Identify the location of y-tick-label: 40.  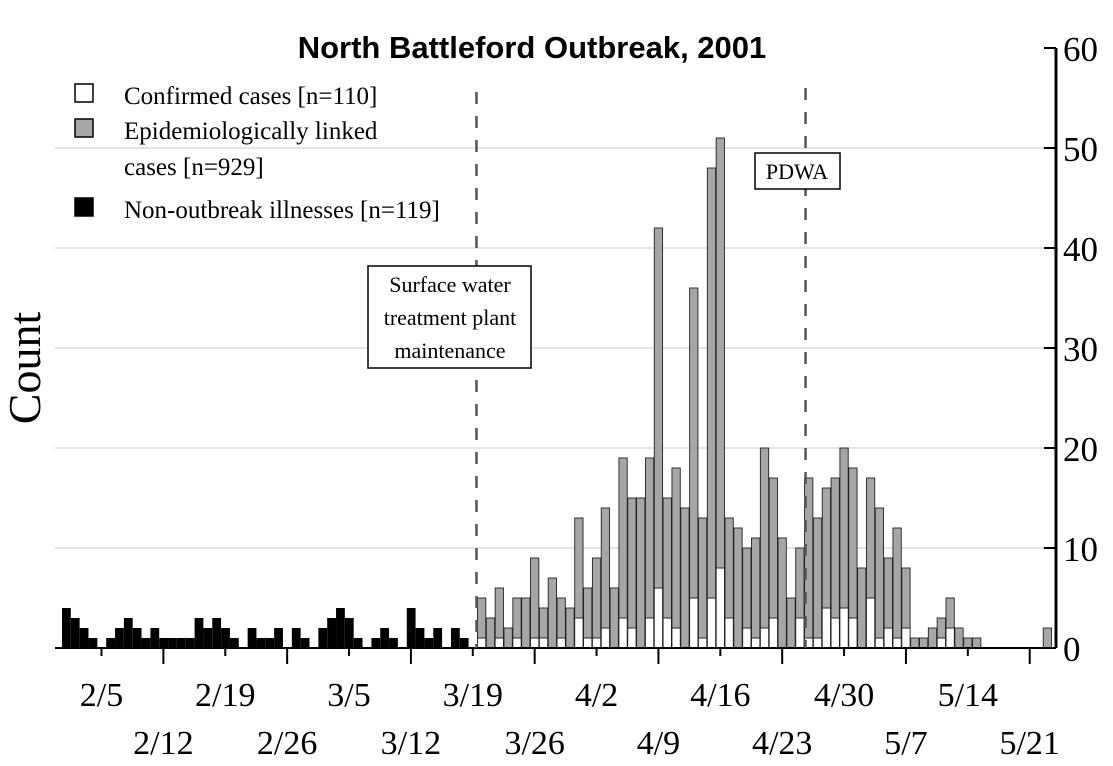
(1080, 249).